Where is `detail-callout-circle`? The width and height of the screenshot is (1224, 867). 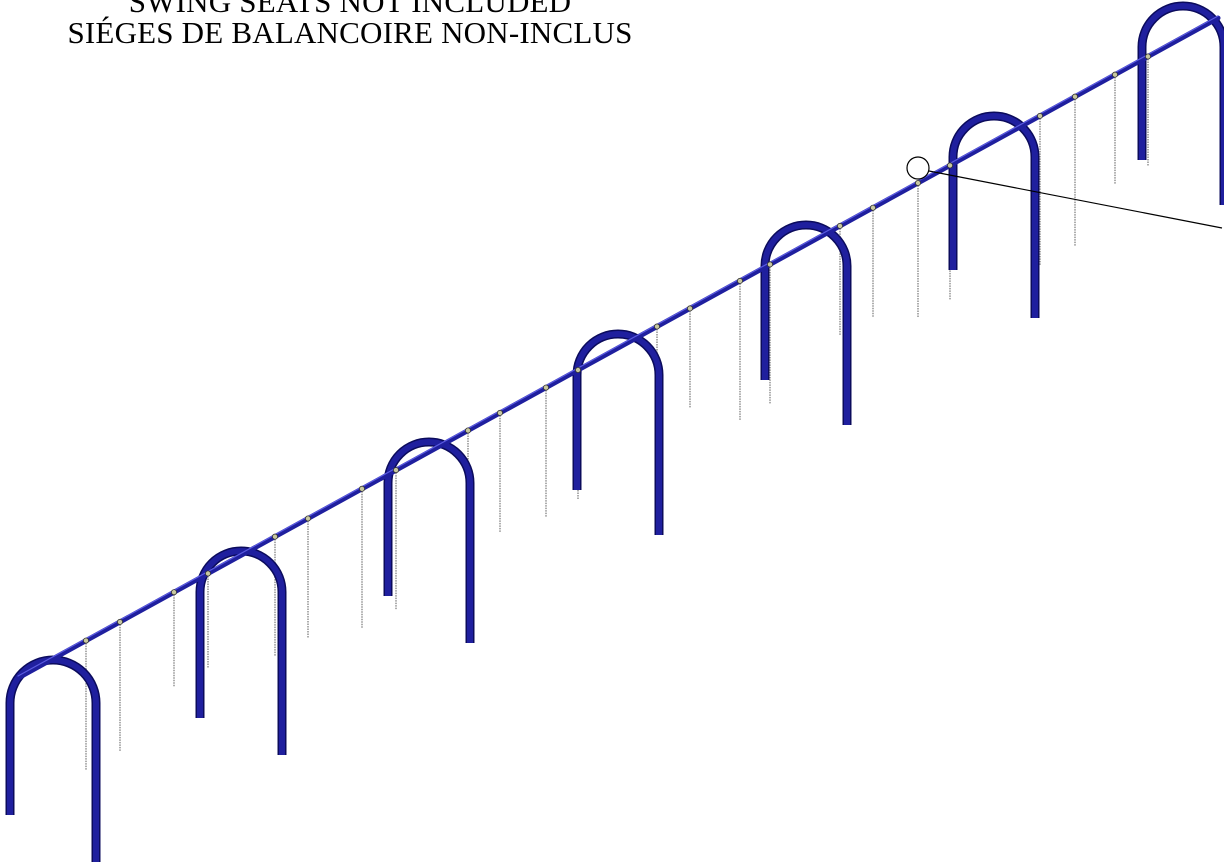 detail-callout-circle is located at coordinates (918, 168).